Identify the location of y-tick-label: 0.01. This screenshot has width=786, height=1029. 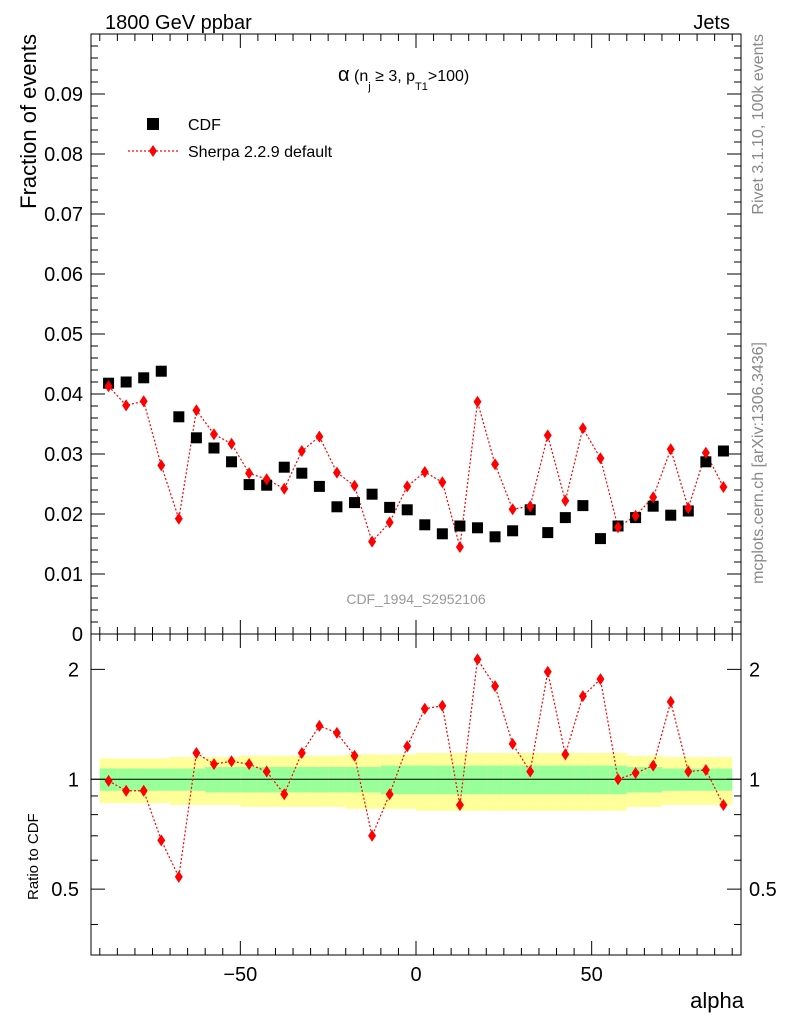
(63, 575).